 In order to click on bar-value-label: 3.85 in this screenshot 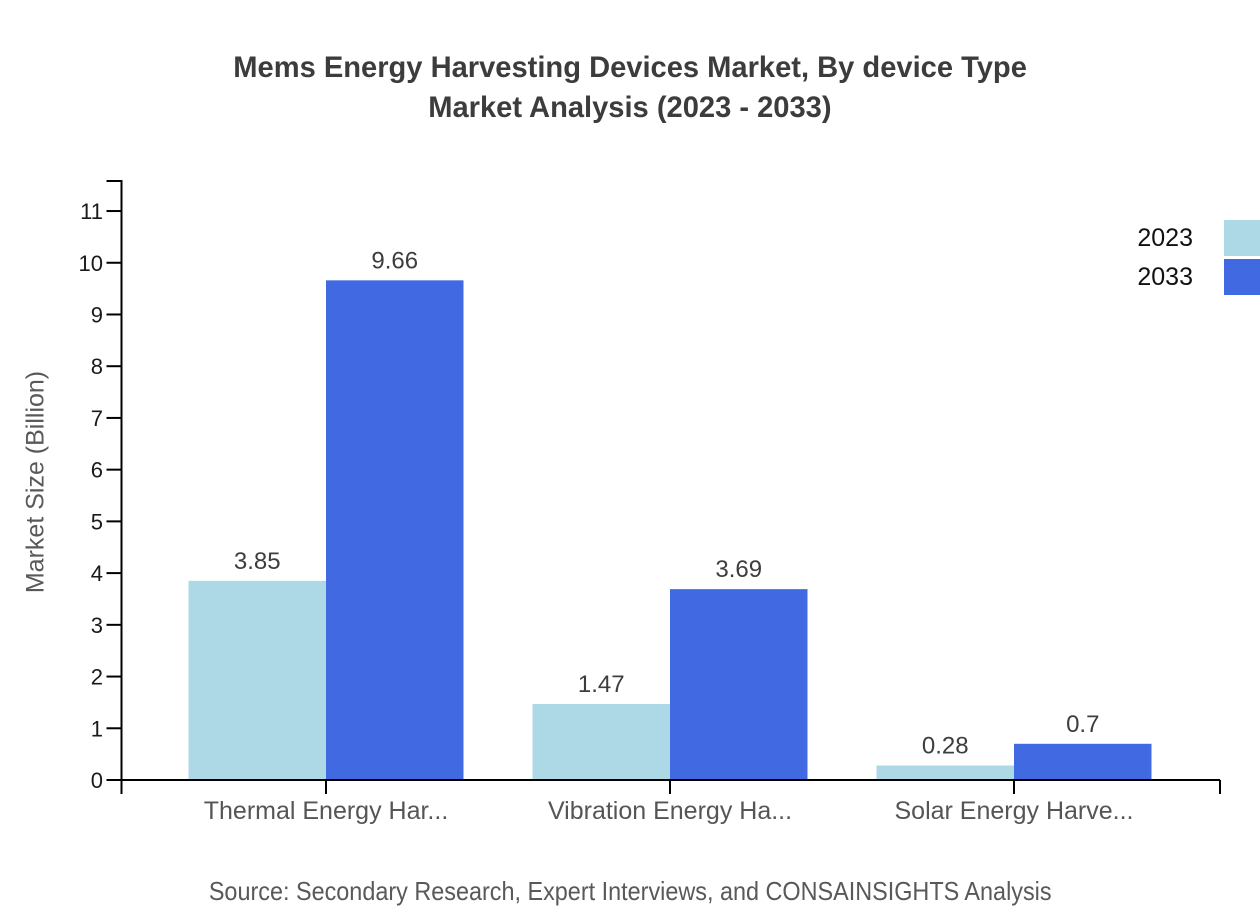, I will do `click(257, 561)`.